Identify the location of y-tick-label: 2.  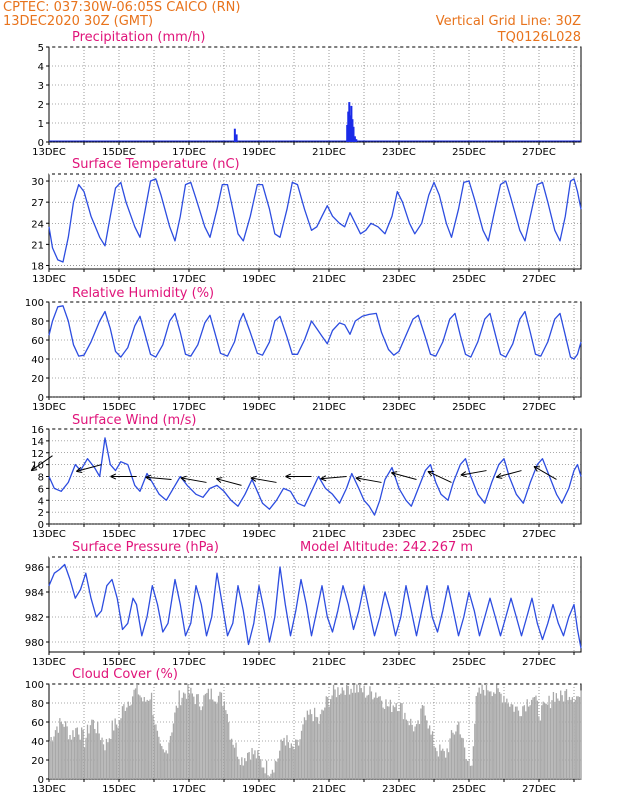
(41, 513).